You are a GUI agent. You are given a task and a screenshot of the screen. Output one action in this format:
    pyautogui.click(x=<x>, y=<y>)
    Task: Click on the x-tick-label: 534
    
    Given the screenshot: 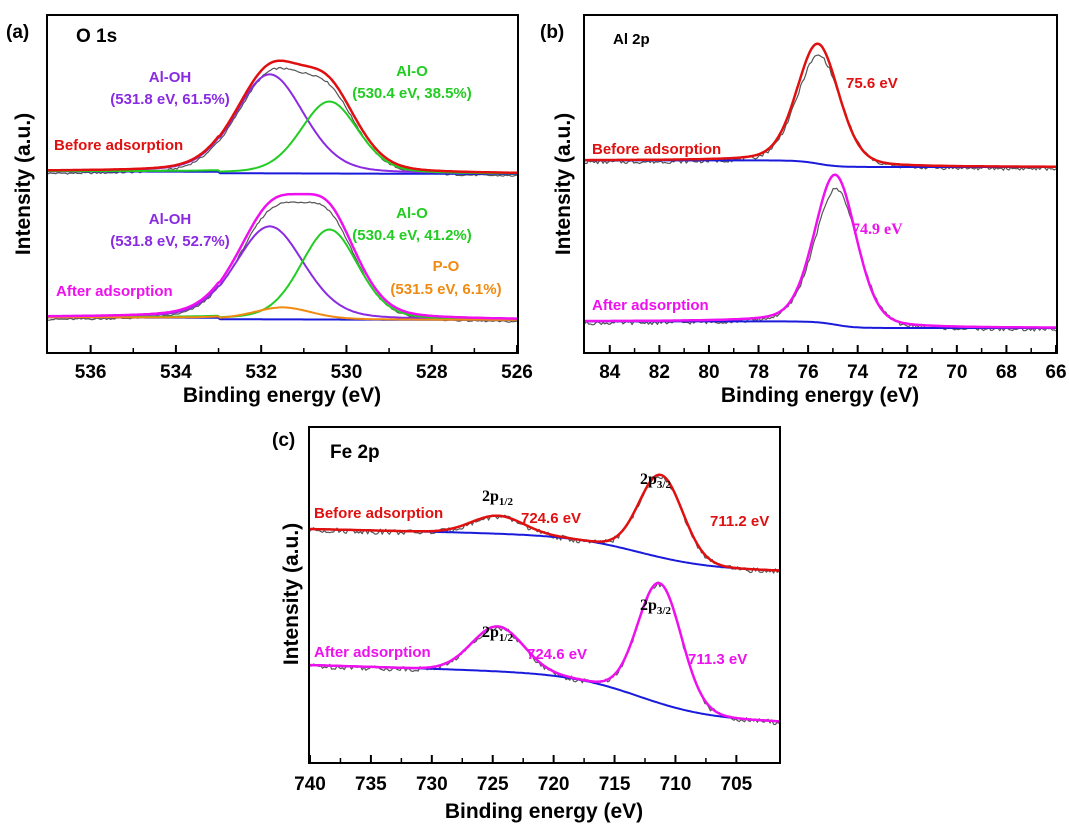 What is the action you would take?
    pyautogui.click(x=176, y=372)
    